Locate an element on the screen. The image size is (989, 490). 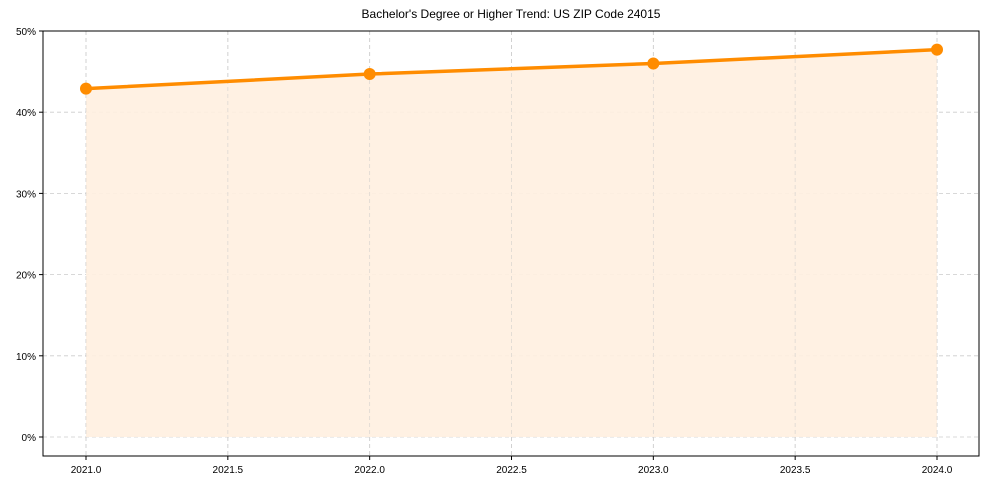
x-tick-label: 2021.0 is located at coordinates (86, 470).